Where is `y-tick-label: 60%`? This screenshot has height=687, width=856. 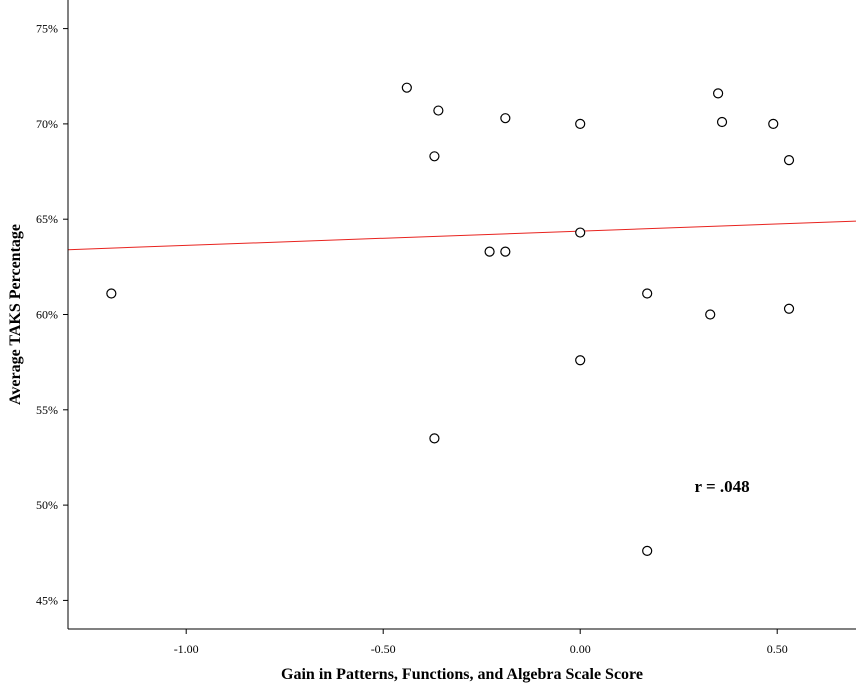
y-tick-label: 60% is located at coordinates (47, 315).